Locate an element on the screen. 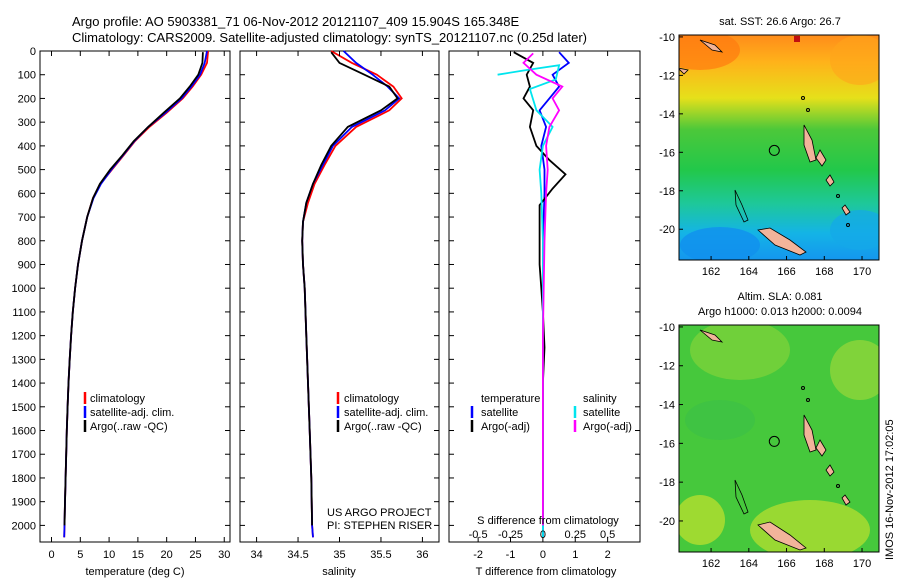  legend-header-salinity: salinity is located at coordinates (600, 399).